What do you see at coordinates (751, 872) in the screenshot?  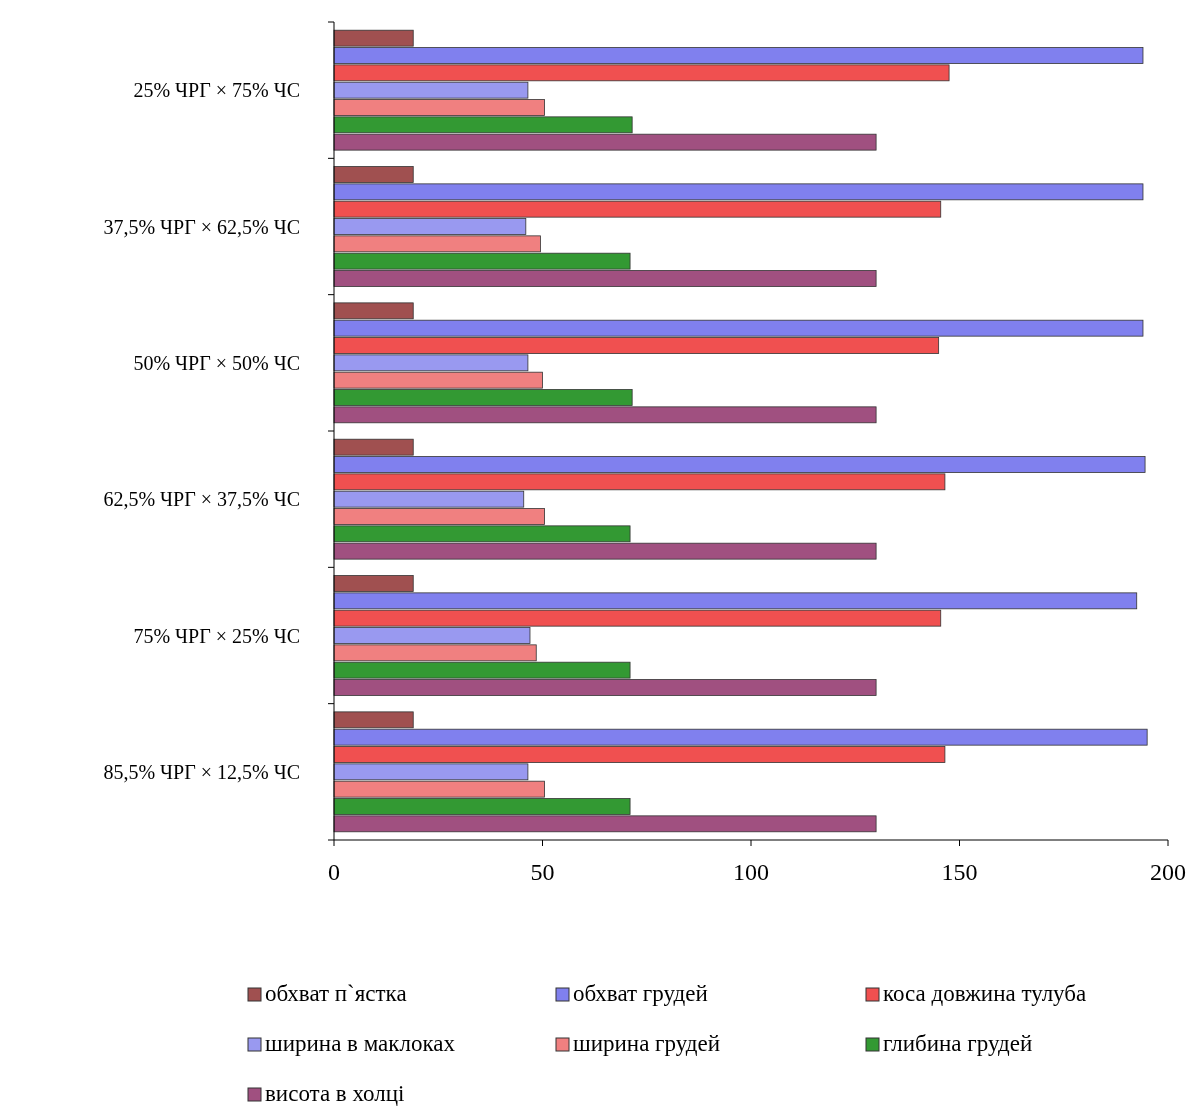 I see `x-tick-label: 100` at bounding box center [751, 872].